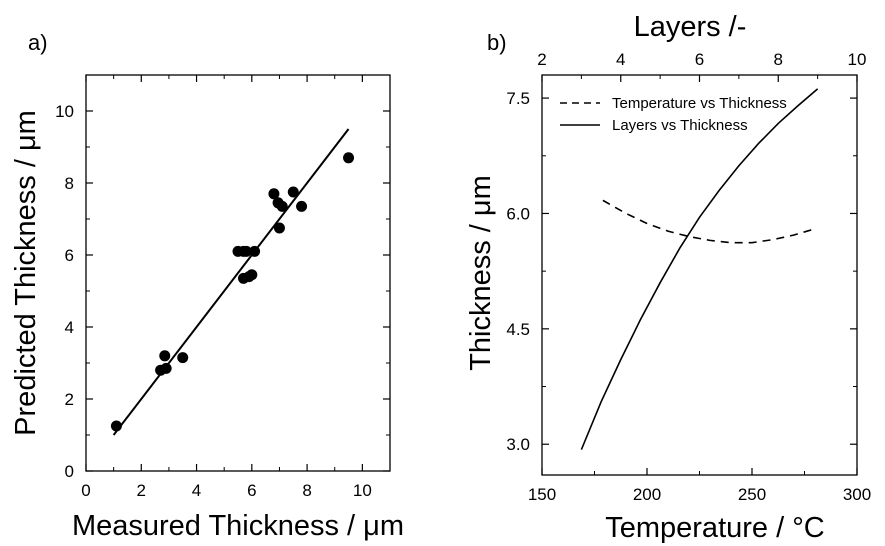 Image resolution: width=885 pixels, height=546 pixels. I want to click on panel-b-x-tick-label: 200, so click(647, 494).